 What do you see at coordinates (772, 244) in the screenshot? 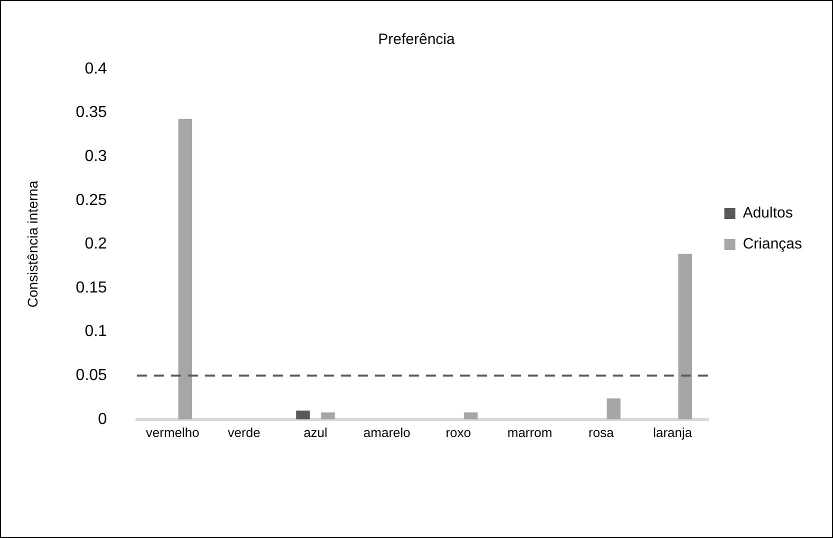
I see `legend-label: Crianças` at bounding box center [772, 244].